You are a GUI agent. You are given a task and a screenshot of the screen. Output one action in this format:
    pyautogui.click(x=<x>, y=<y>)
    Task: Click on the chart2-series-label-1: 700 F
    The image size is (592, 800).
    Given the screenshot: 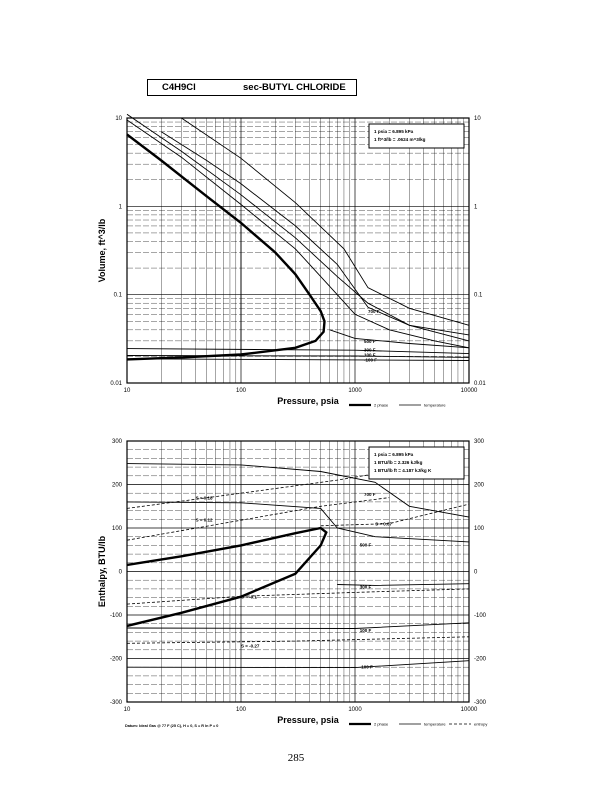 What is the action you would take?
    pyautogui.click(x=370, y=494)
    